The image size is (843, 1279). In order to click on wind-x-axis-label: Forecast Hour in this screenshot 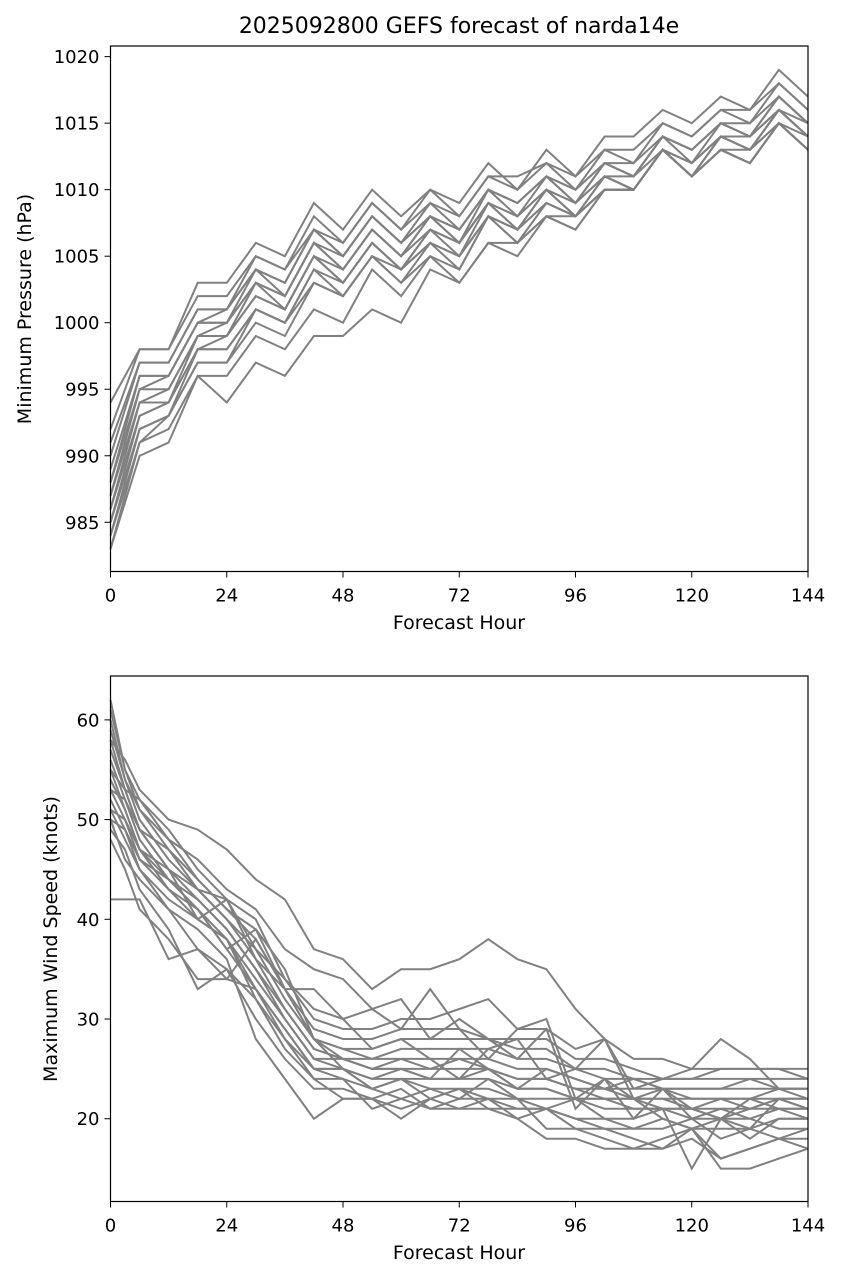, I will do `click(459, 1253)`.